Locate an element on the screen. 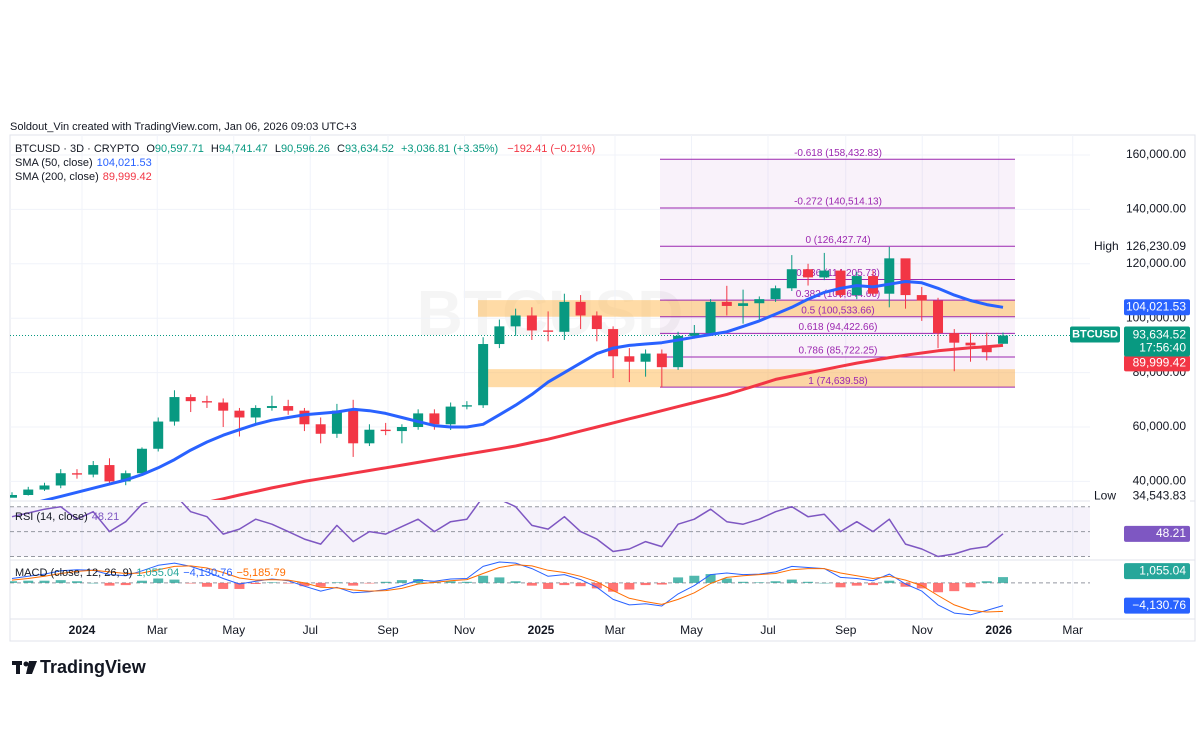 The image size is (1200, 750). sma200-tag-bg is located at coordinates (1157, 363).